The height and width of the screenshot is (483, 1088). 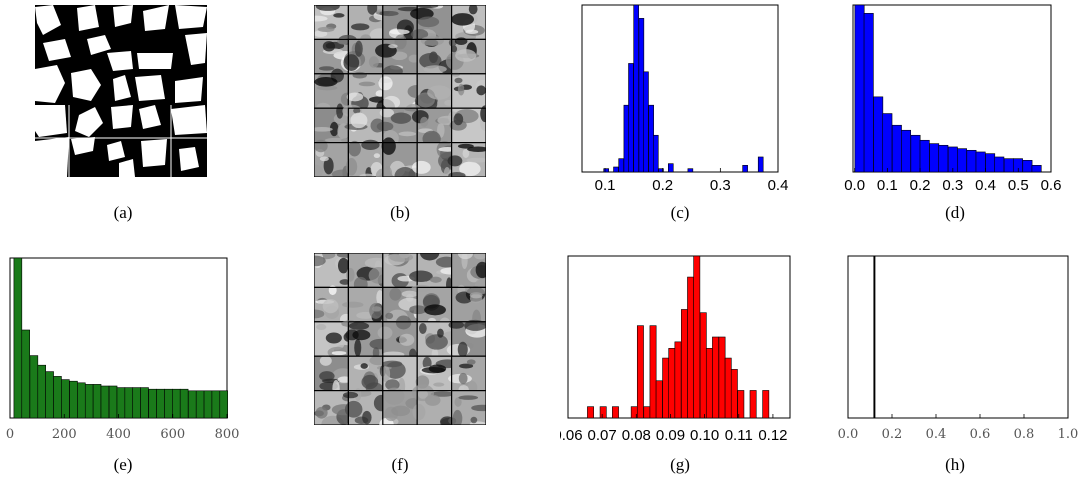 What do you see at coordinates (670, 435) in the screenshot?
I see `x-tick-label: 0.09` at bounding box center [670, 435].